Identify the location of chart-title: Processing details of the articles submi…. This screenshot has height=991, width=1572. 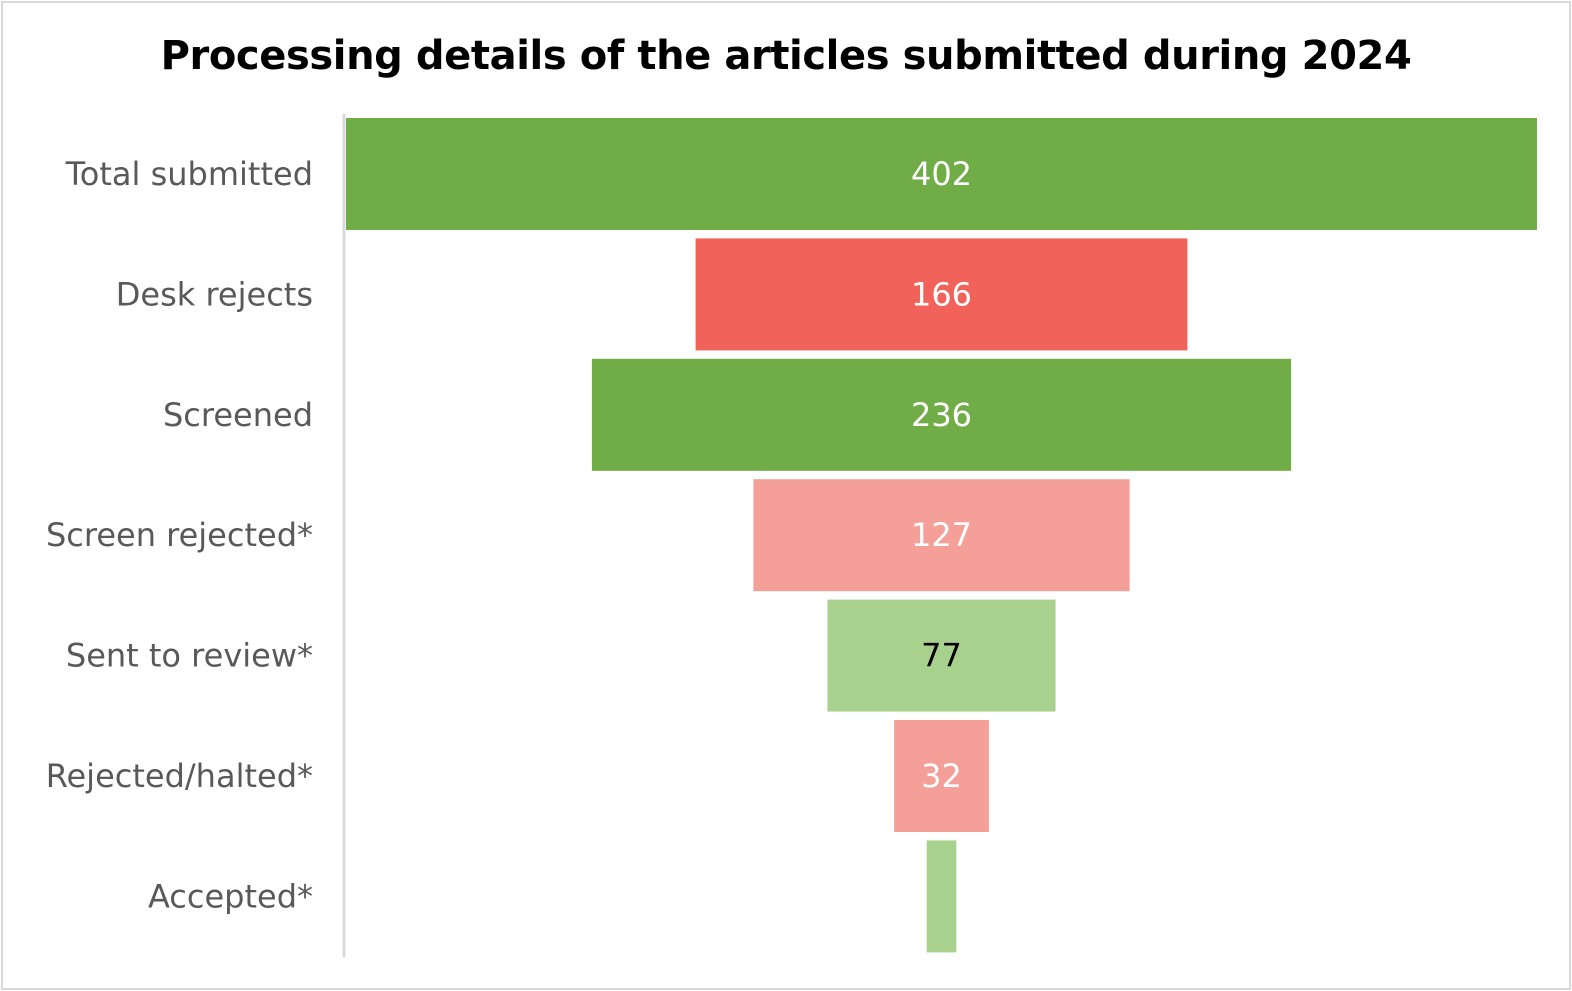
(786, 56).